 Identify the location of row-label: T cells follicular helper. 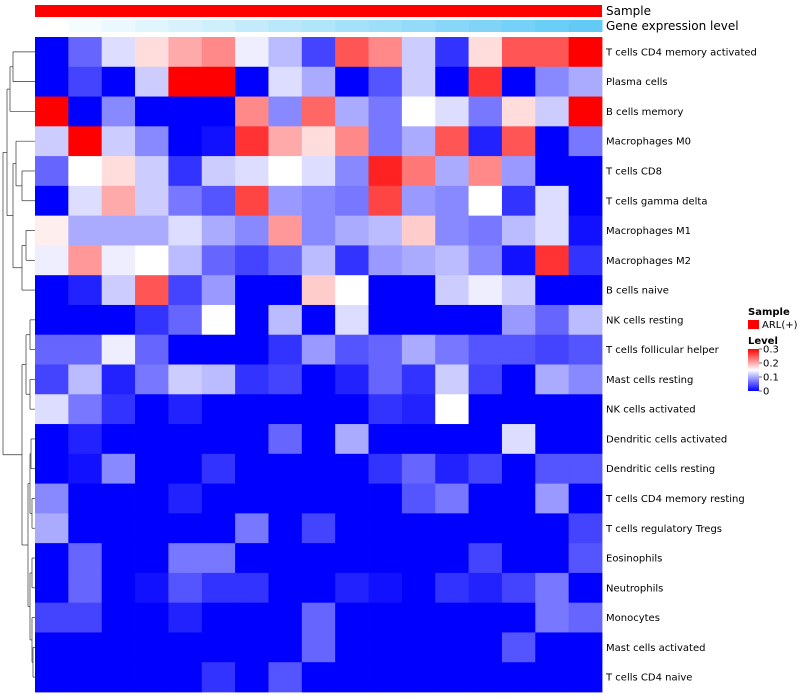
(662, 350).